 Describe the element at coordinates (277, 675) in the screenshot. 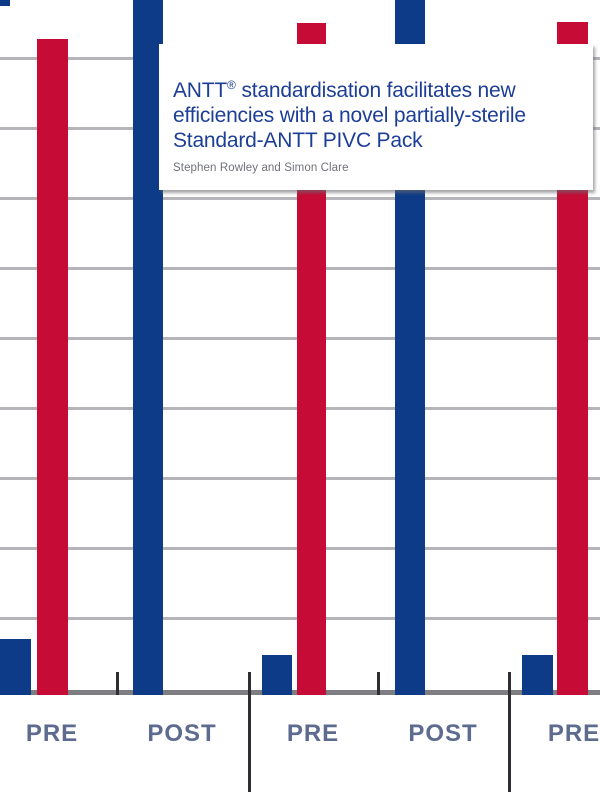

I see `group2-pre-blue-bar` at that location.